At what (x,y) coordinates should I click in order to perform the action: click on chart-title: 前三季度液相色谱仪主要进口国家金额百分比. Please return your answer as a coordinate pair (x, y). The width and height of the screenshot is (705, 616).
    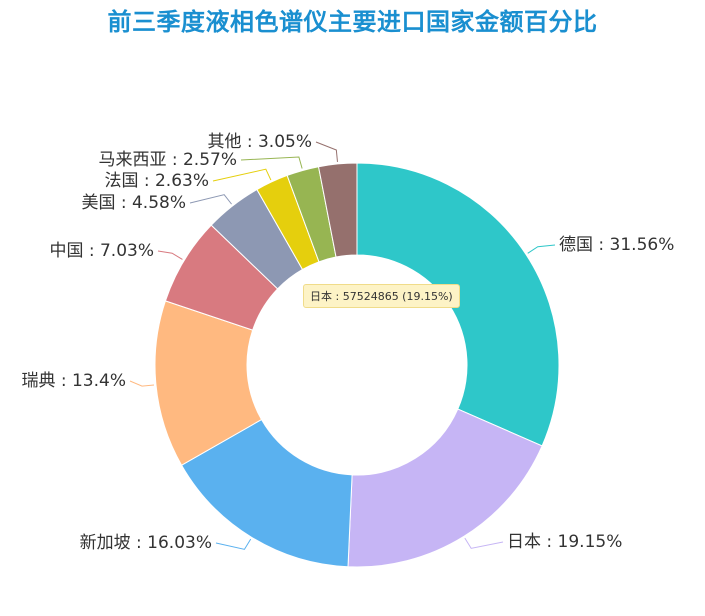
    Looking at the image, I should click on (352, 22).